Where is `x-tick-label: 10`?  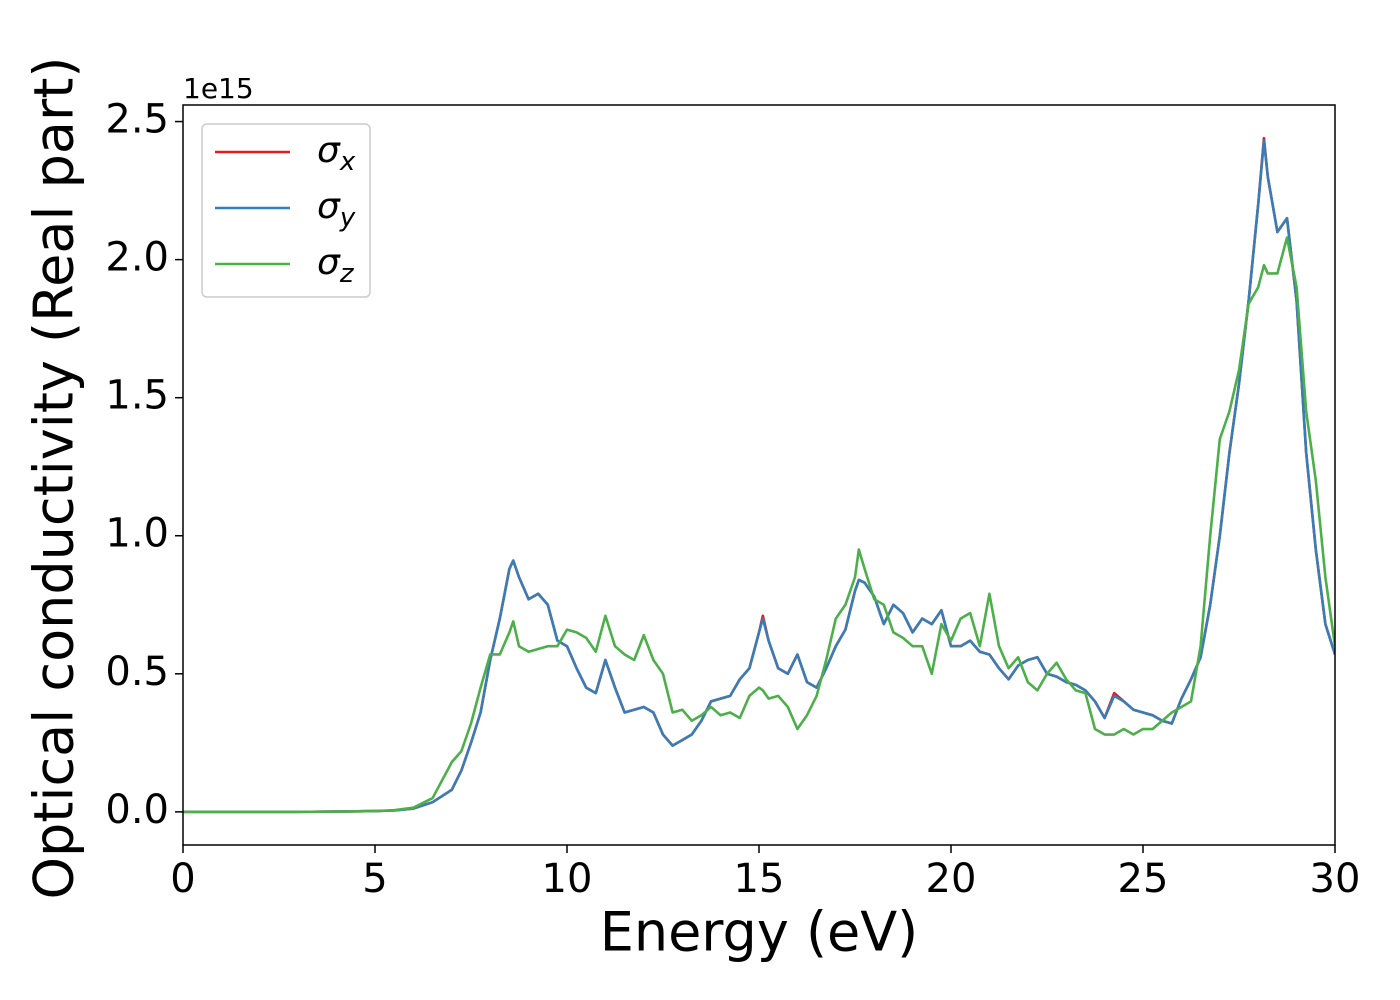 x-tick-label: 10 is located at coordinates (567, 879).